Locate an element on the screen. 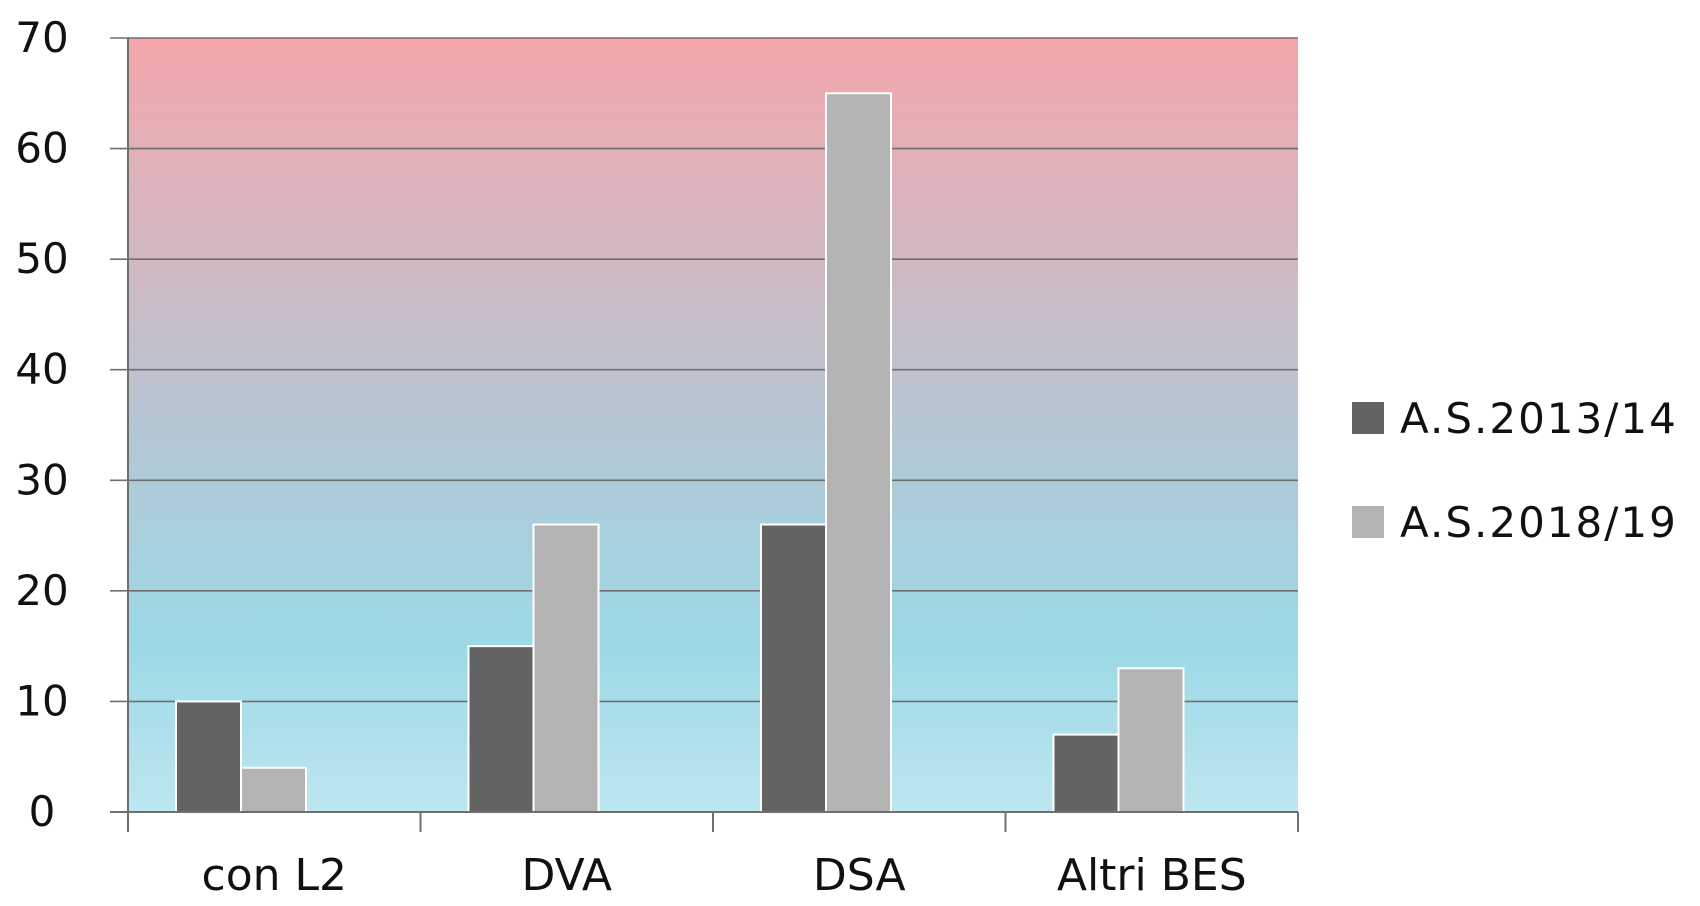 Image resolution: width=1700 pixels, height=906 pixels. y-tick-label: 10 is located at coordinates (41, 700).